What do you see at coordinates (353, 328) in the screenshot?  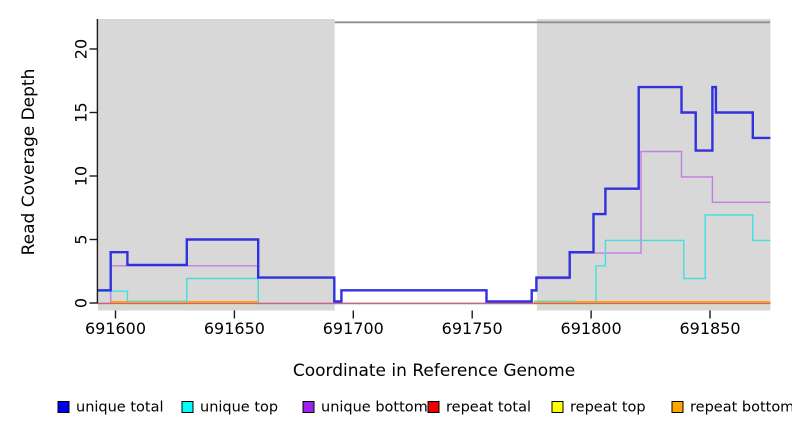 I see `x-tick-label: 691700` at bounding box center [353, 328].